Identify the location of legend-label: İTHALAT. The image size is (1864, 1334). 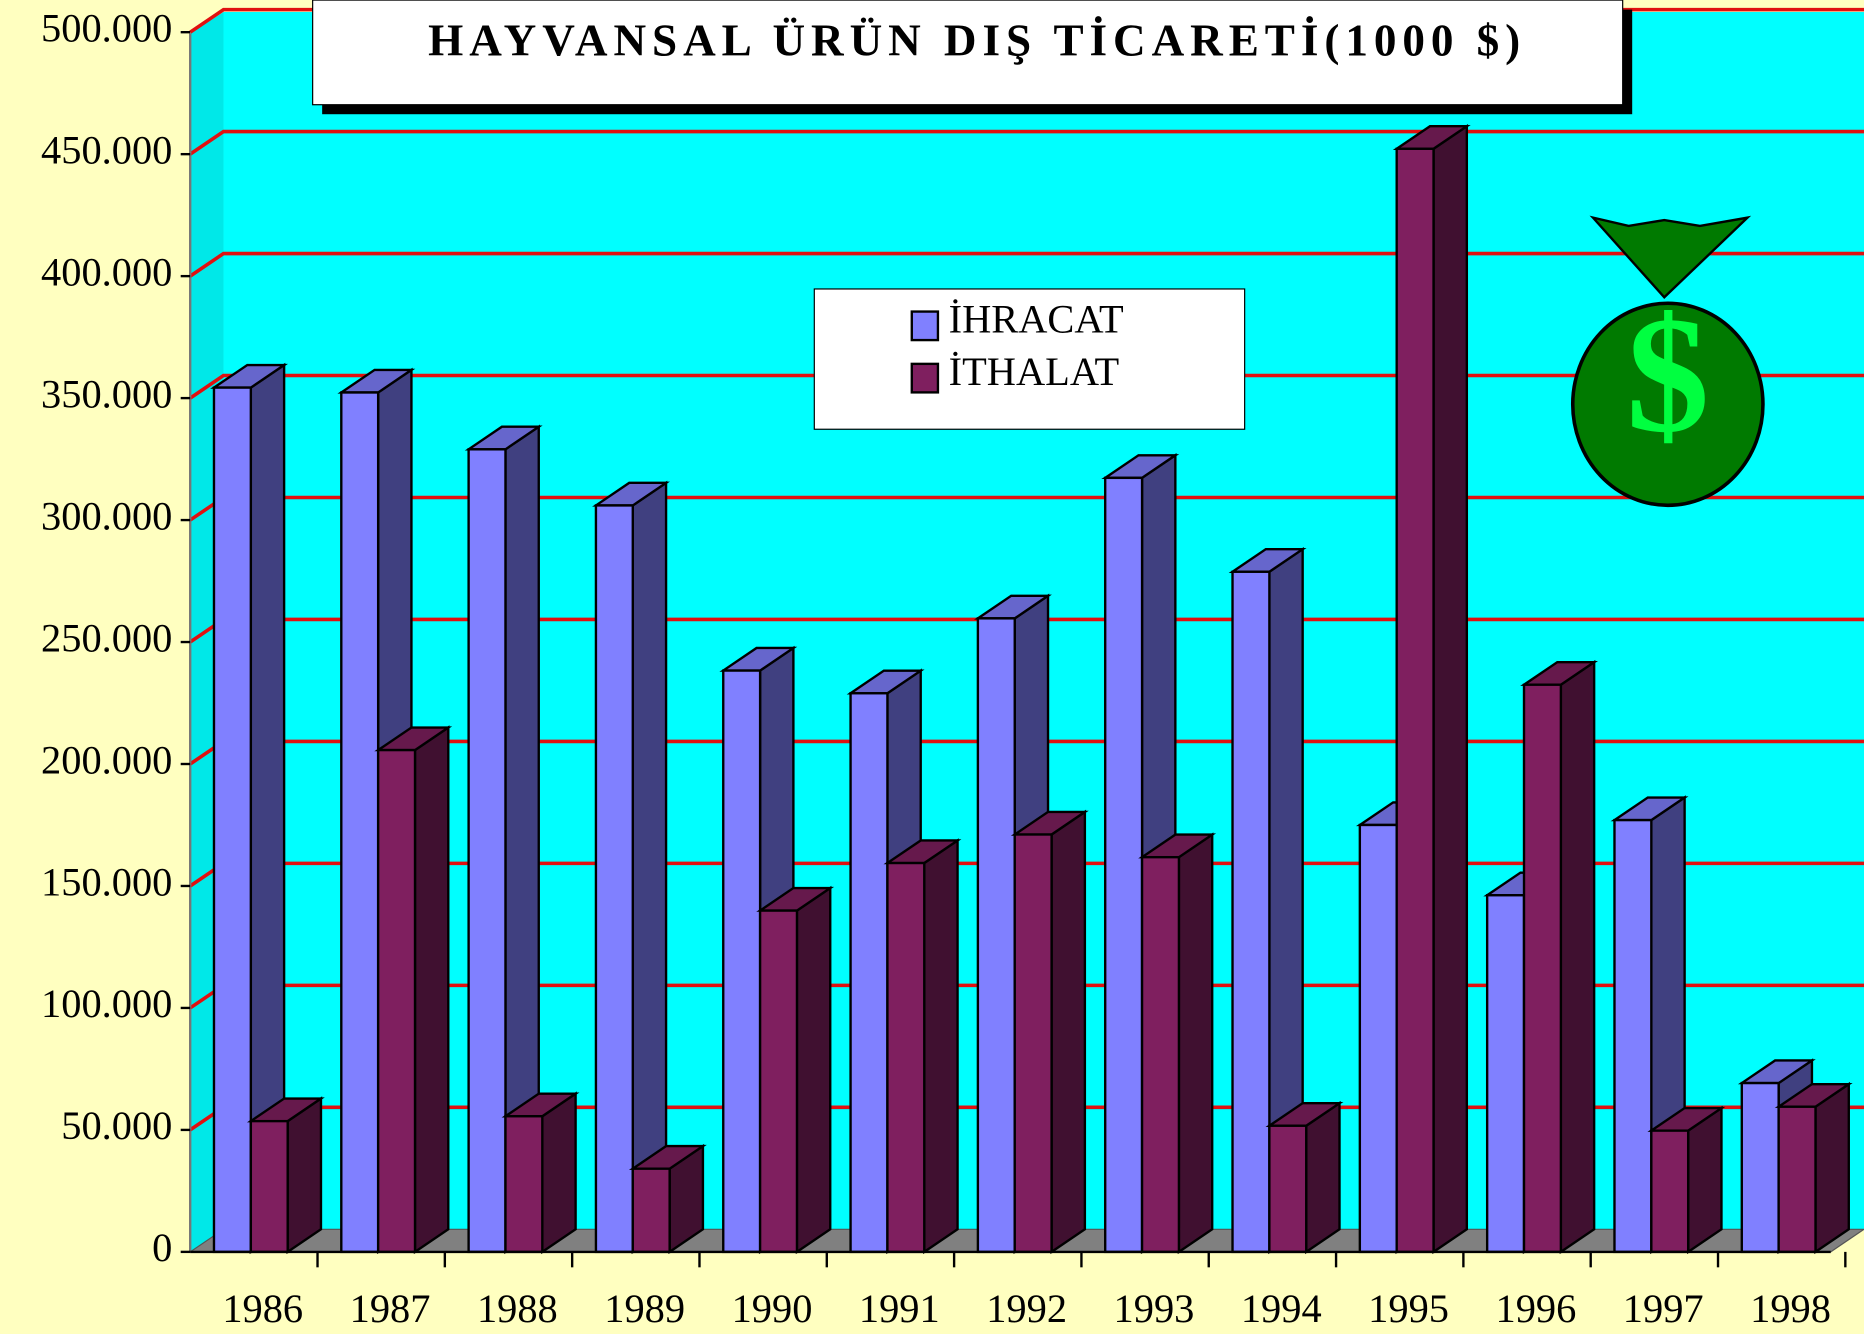
(1034, 371).